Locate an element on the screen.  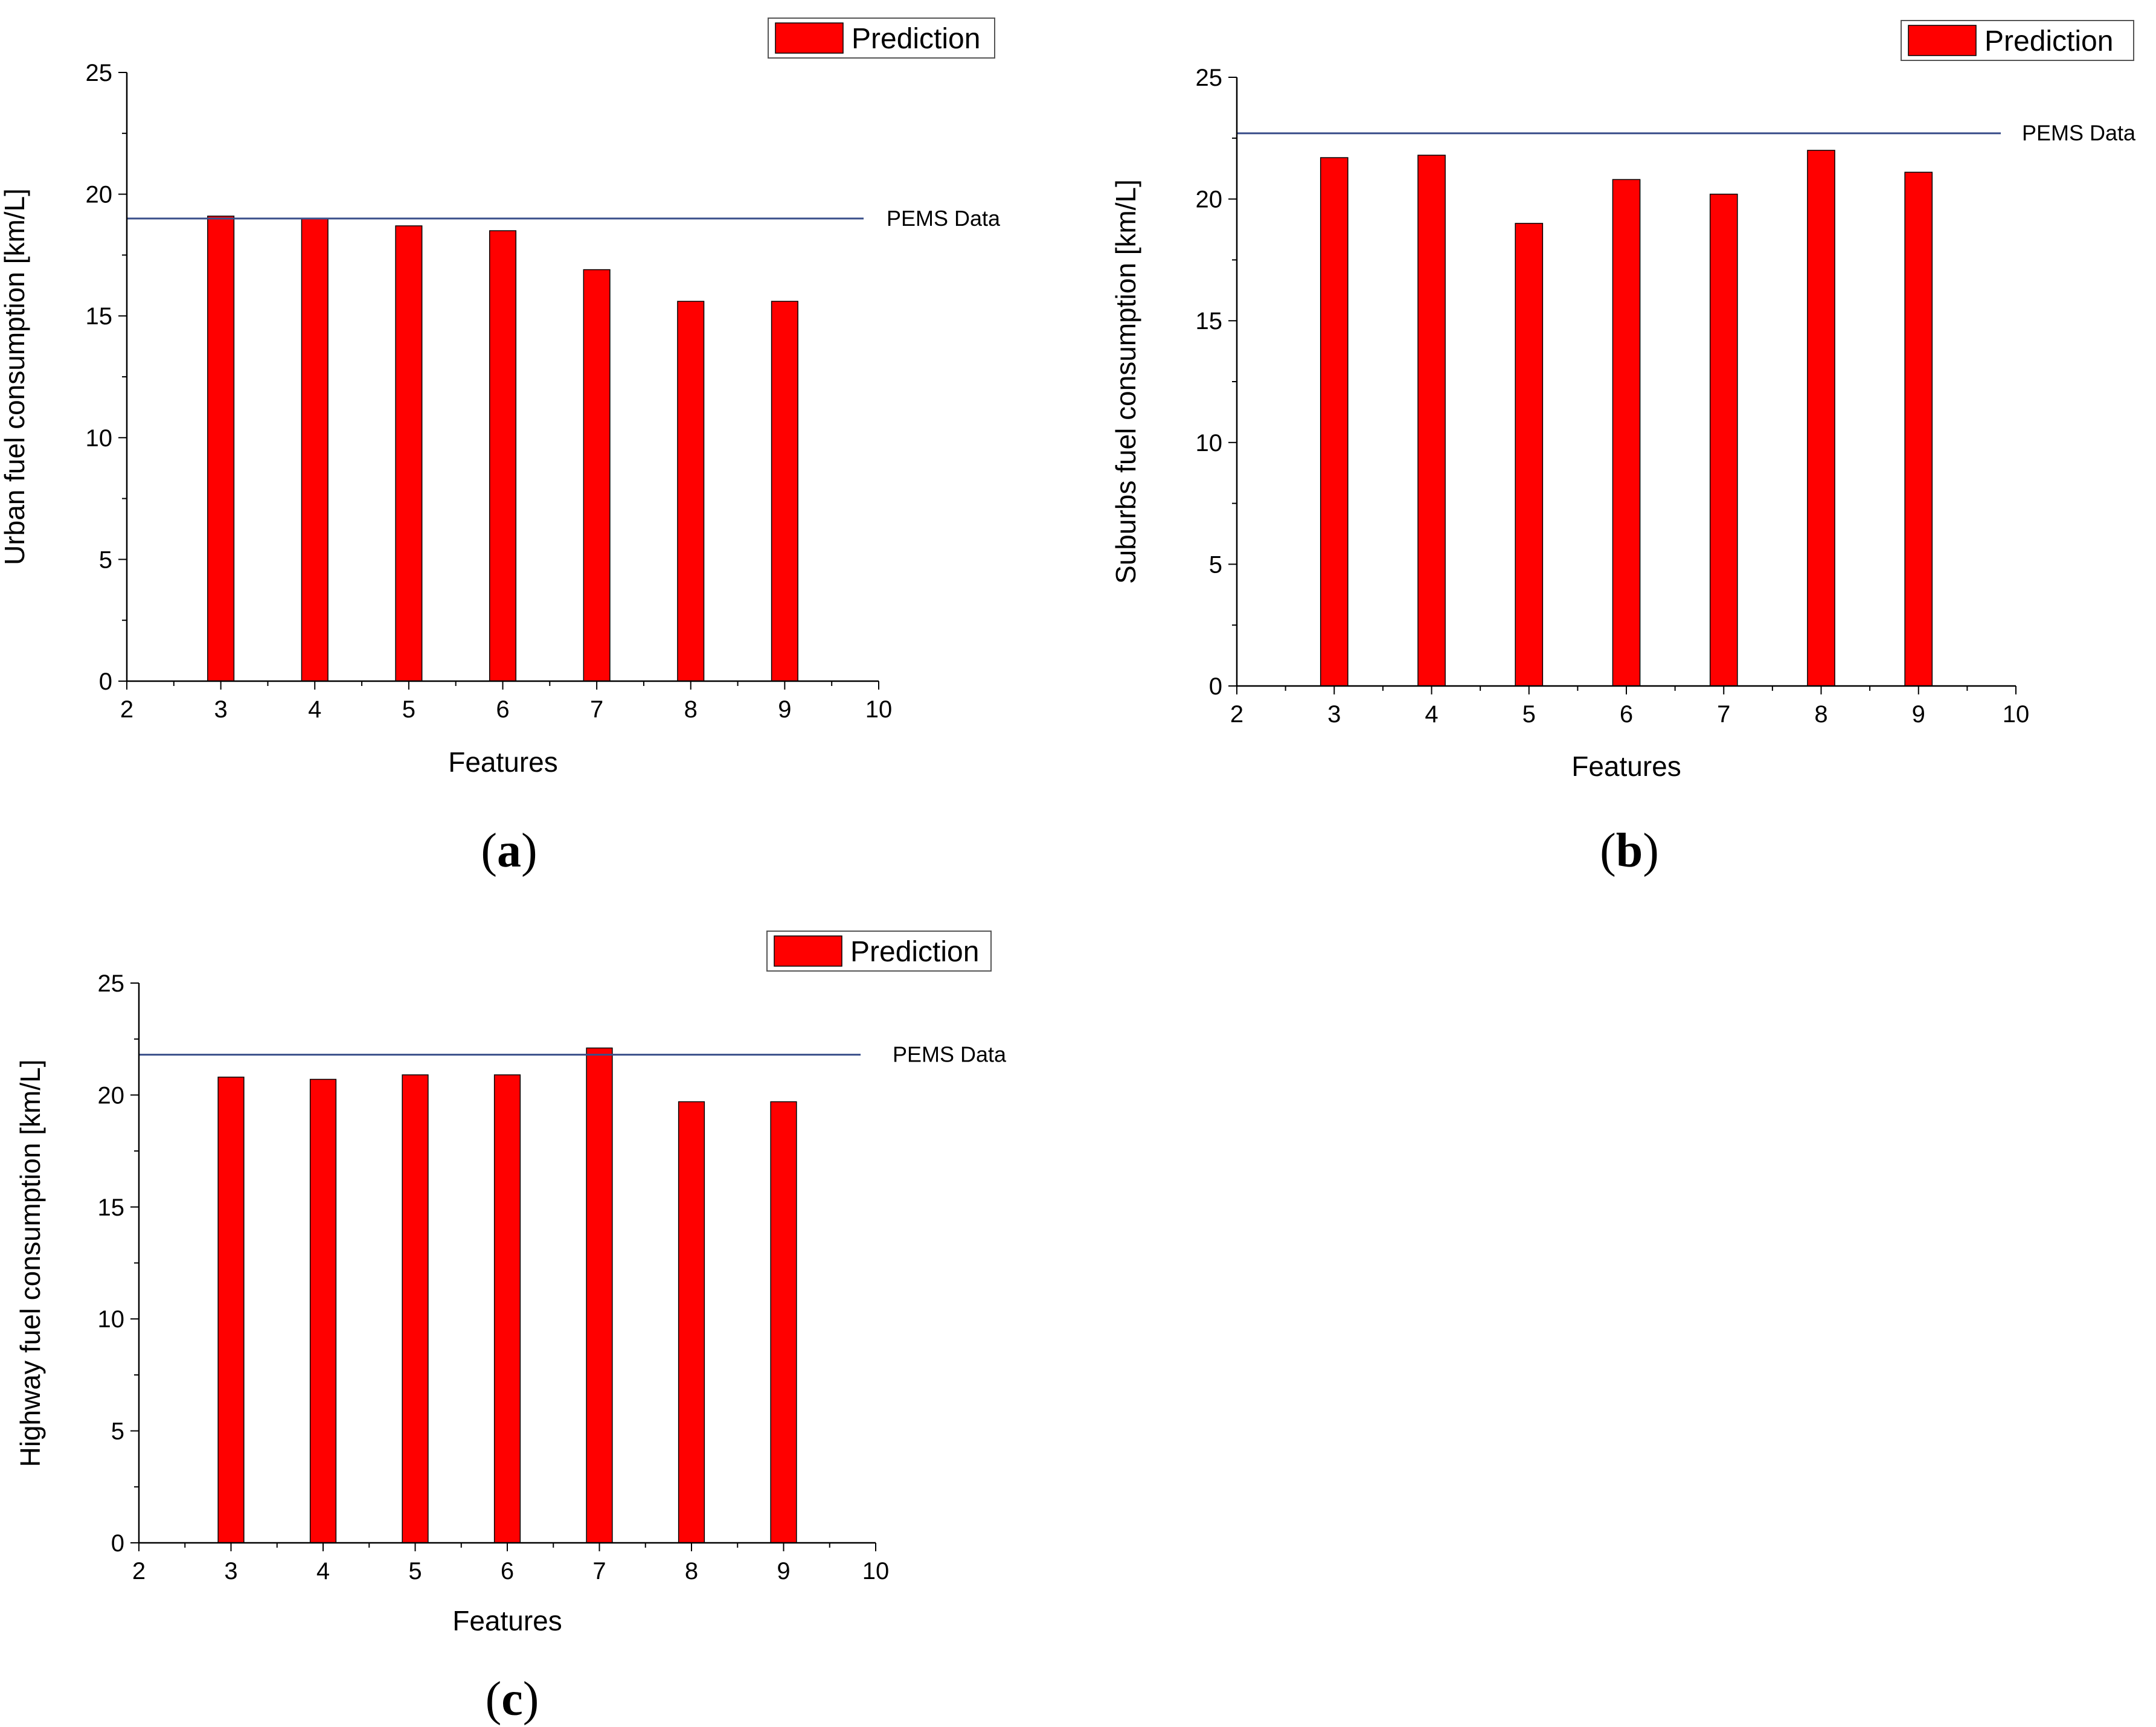
y-tick-label-a-10: 10 is located at coordinates (99, 438).